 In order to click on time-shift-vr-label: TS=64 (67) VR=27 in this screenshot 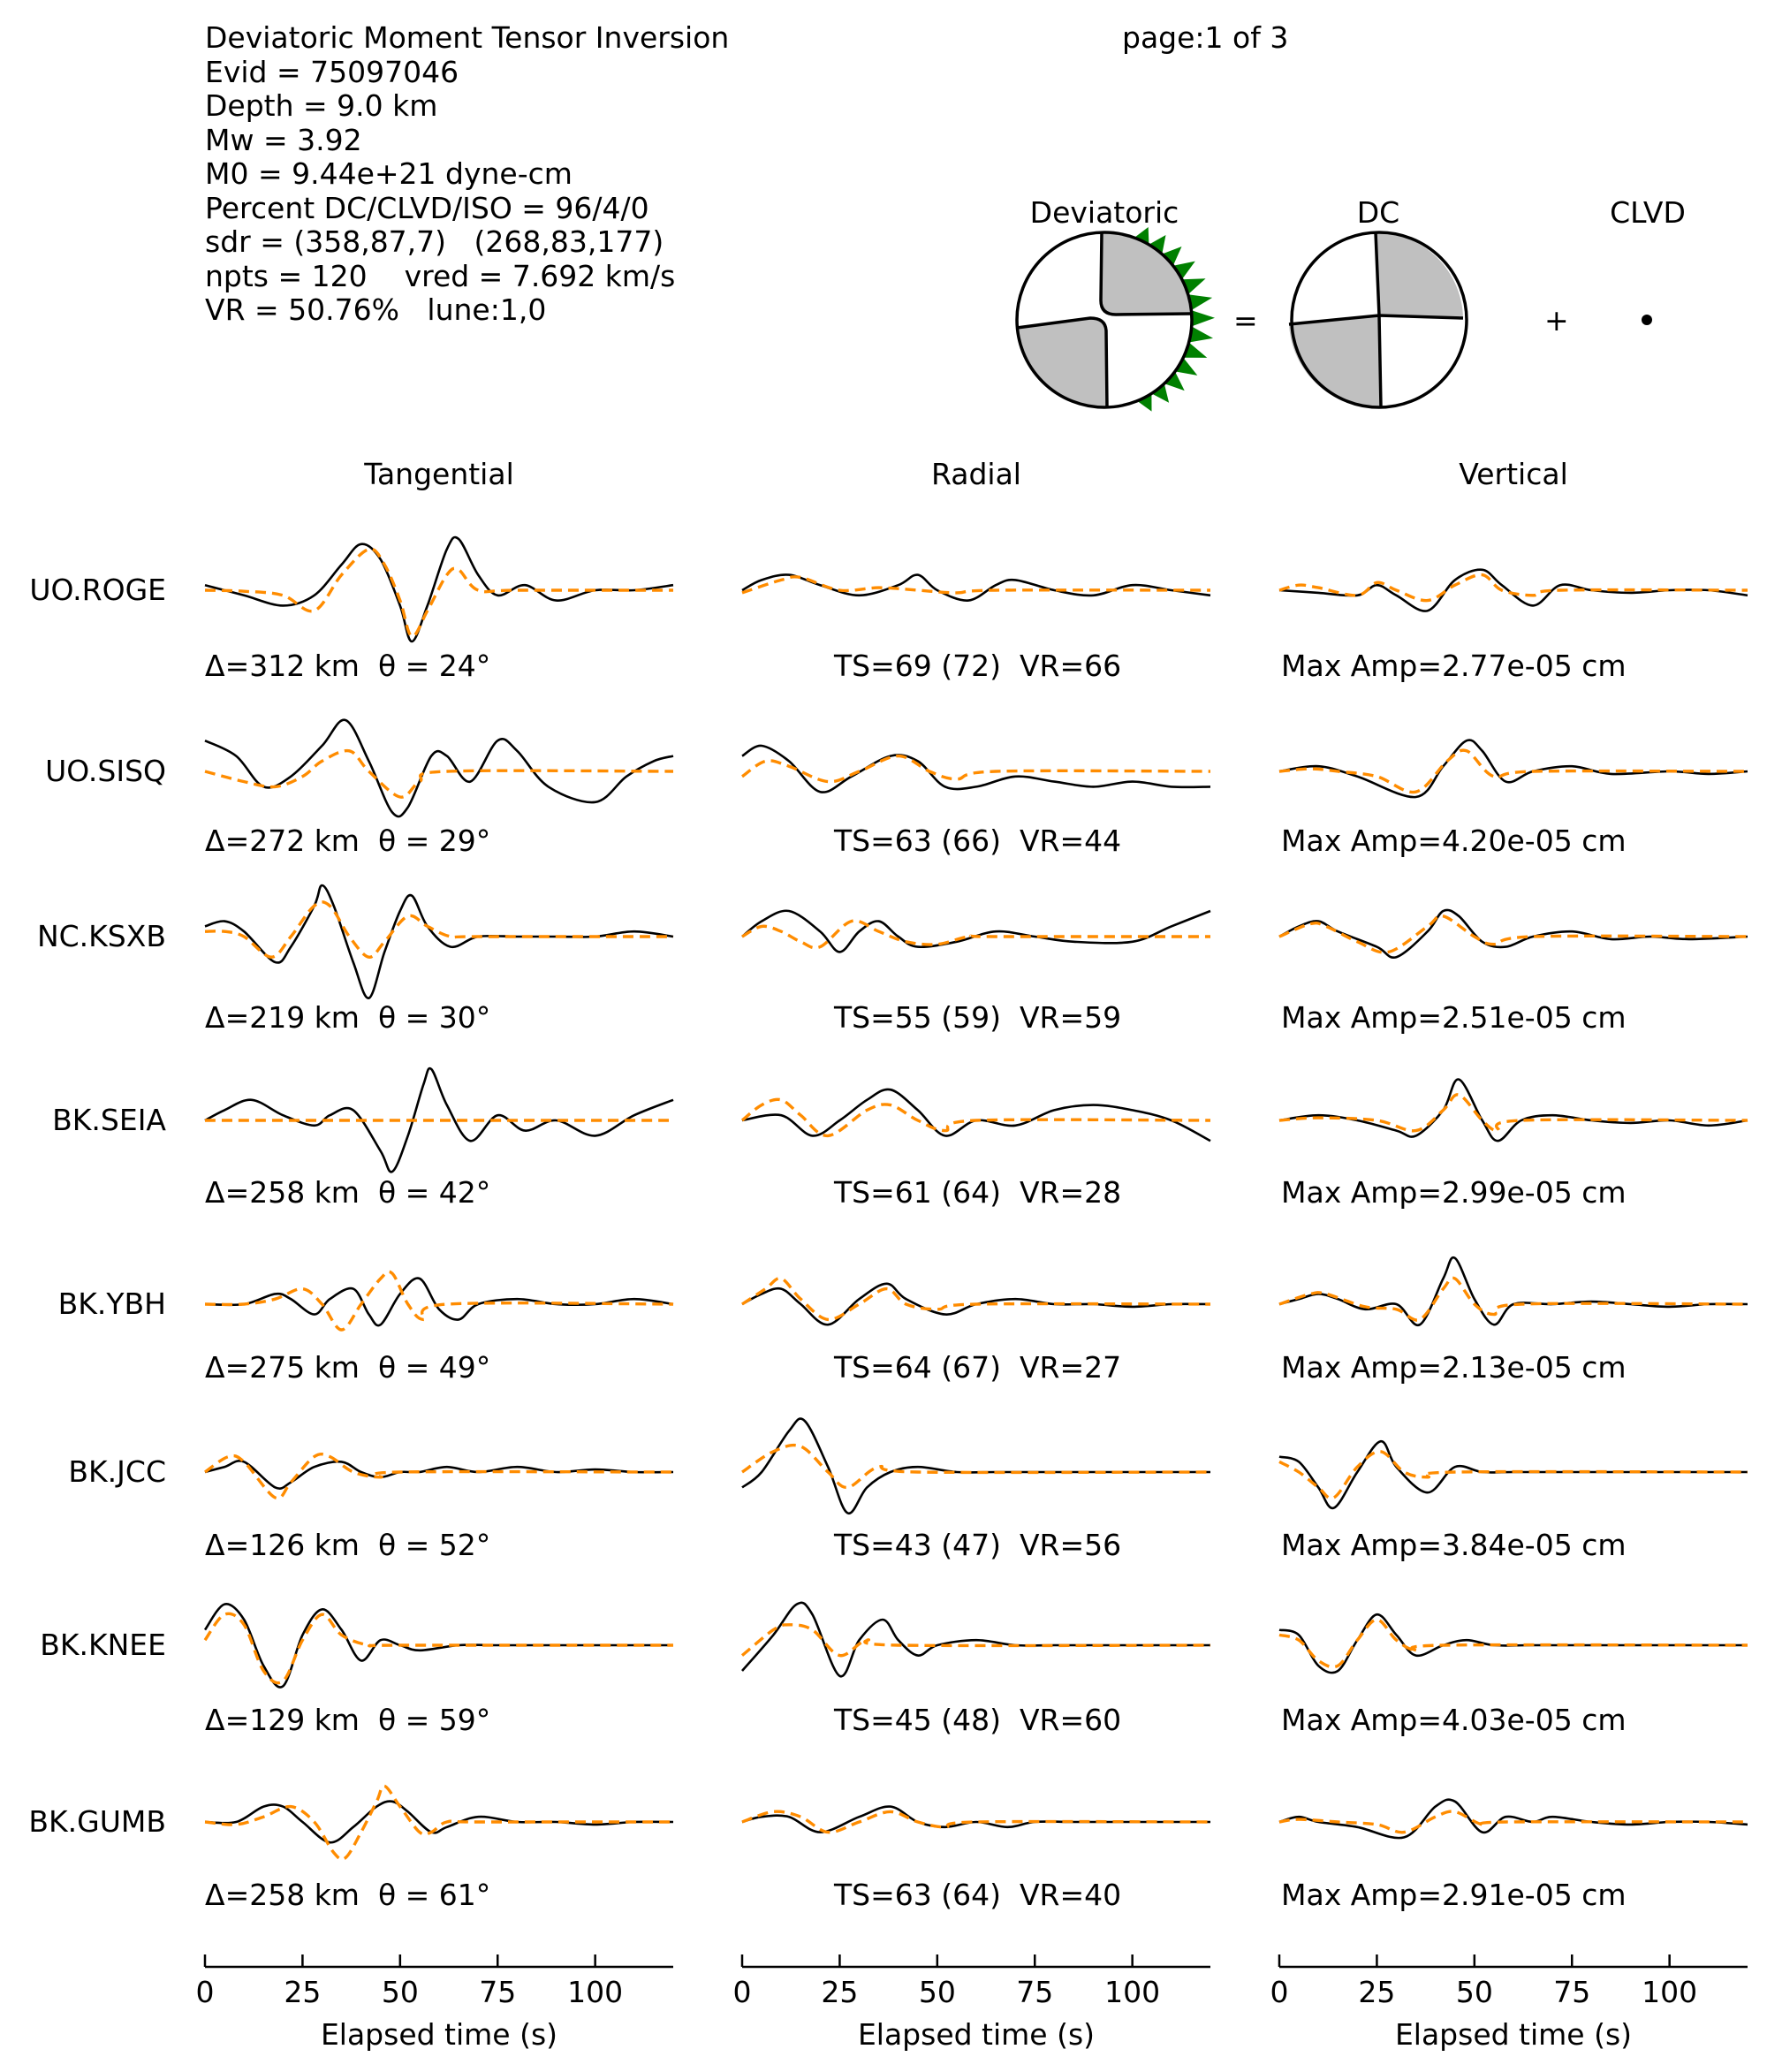, I will do `click(978, 1368)`.